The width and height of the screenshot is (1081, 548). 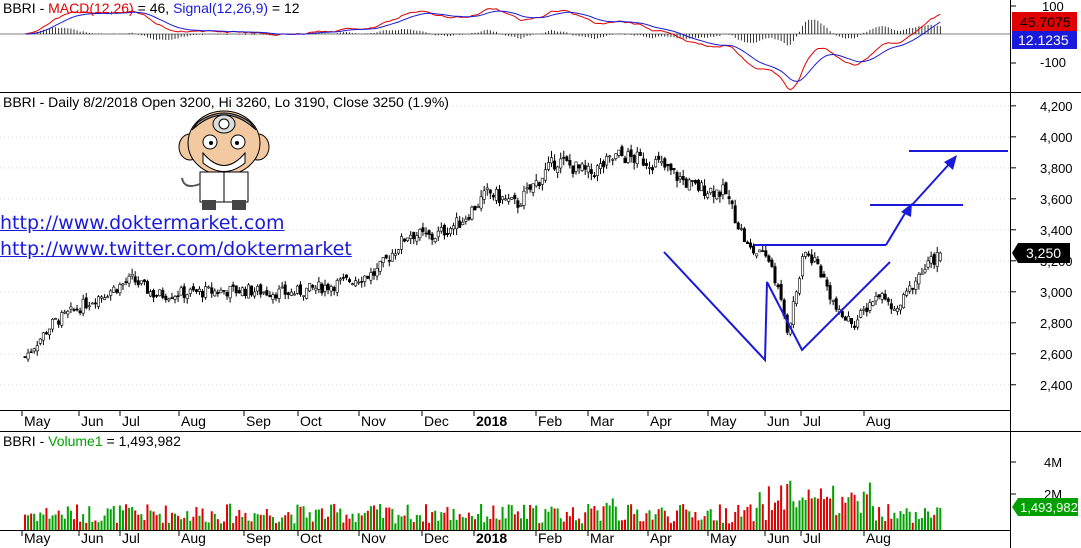 I want to click on price-tick-label: 2,400, so click(x=1056, y=385).